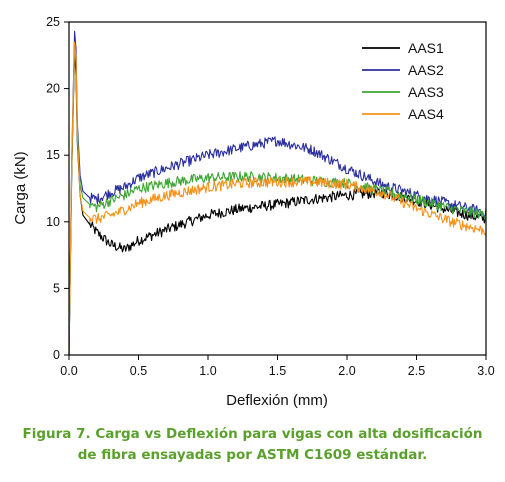 This screenshot has height=482, width=505. Describe the element at coordinates (20, 187) in the screenshot. I see `y-axis-label: Carga (kN)` at that location.